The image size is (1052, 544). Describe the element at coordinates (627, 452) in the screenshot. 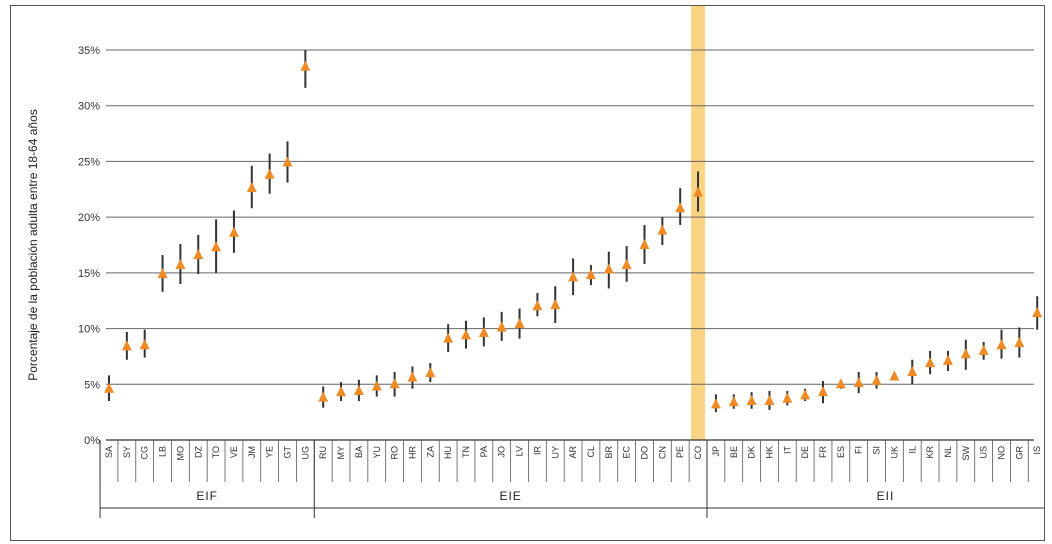

I see `category-label: EC` at that location.